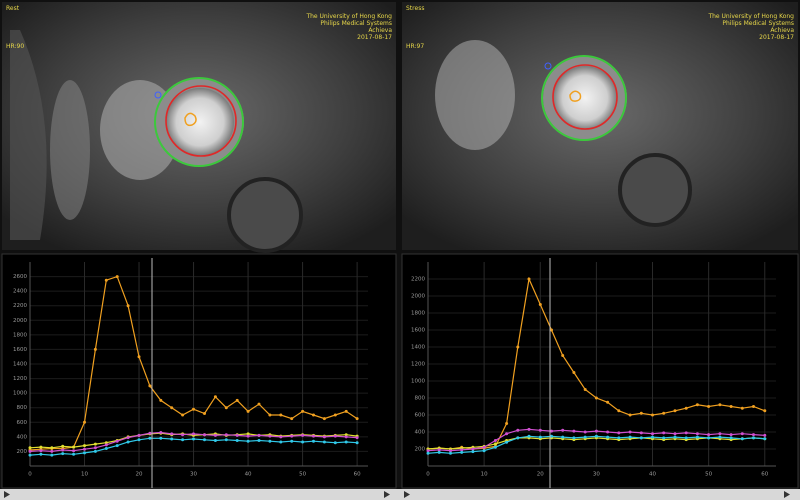 Image resolution: width=800 pixels, height=500 pixels. What do you see at coordinates (415, 8) in the screenshot?
I see `header: Stress` at bounding box center [415, 8].